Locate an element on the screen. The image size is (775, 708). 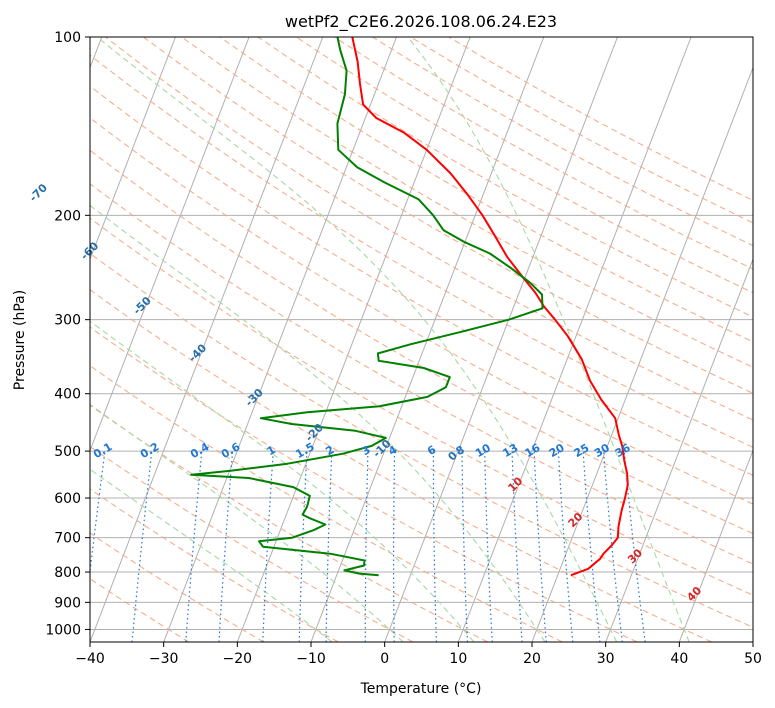
y-tick-label: 800 is located at coordinates (67, 573).